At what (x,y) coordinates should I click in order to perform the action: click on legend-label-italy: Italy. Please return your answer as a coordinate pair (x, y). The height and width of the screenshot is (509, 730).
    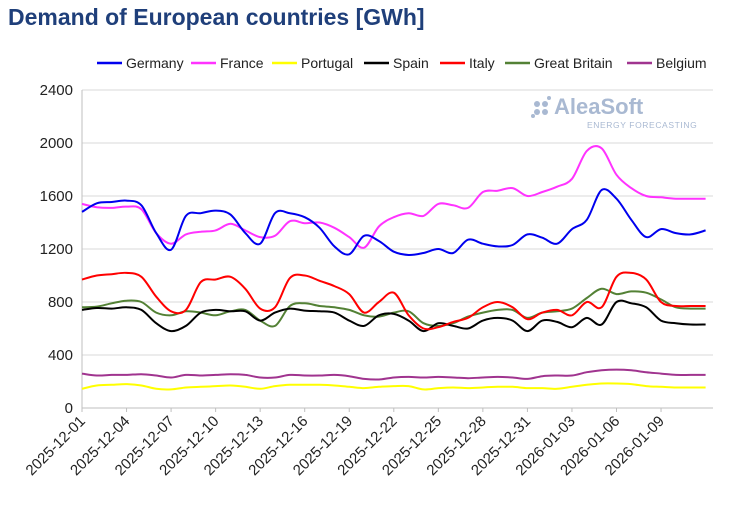
    Looking at the image, I should click on (482, 63).